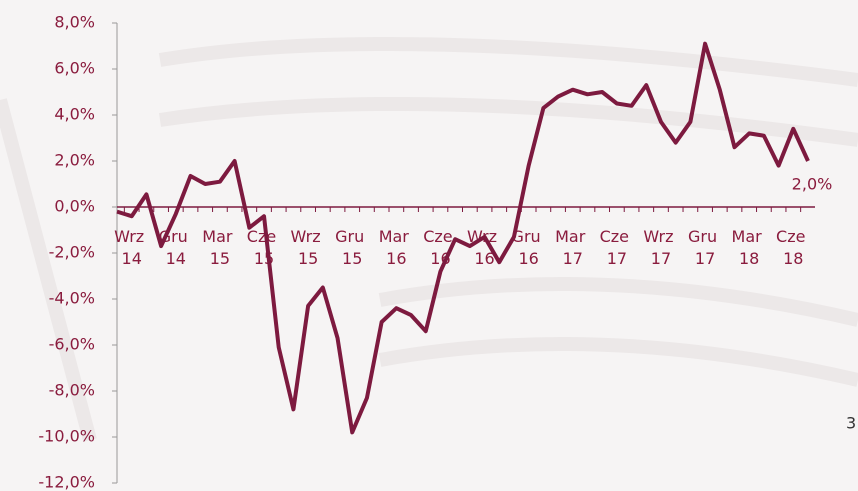 Image resolution: width=858 pixels, height=491 pixels. I want to click on x-tick-label: Wrz 14, so click(131, 247).